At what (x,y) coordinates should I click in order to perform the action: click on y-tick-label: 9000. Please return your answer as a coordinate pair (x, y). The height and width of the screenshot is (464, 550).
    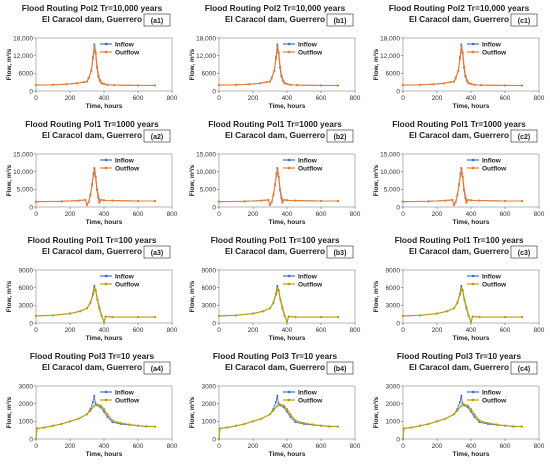
    Looking at the image, I should click on (26, 270).